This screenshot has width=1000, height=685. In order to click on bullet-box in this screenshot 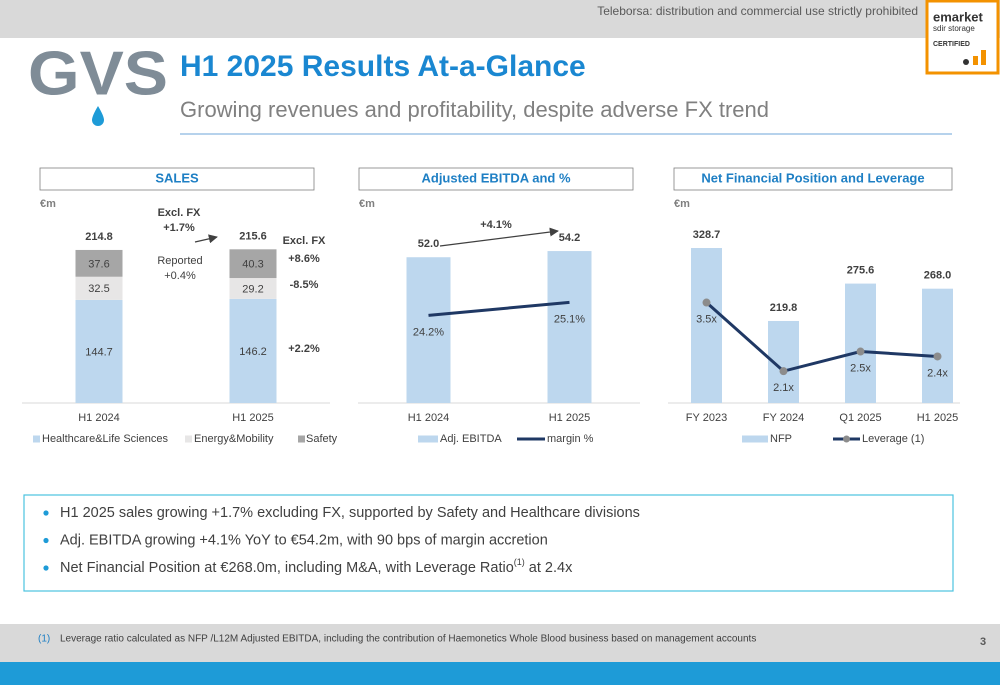, I will do `click(488, 543)`.